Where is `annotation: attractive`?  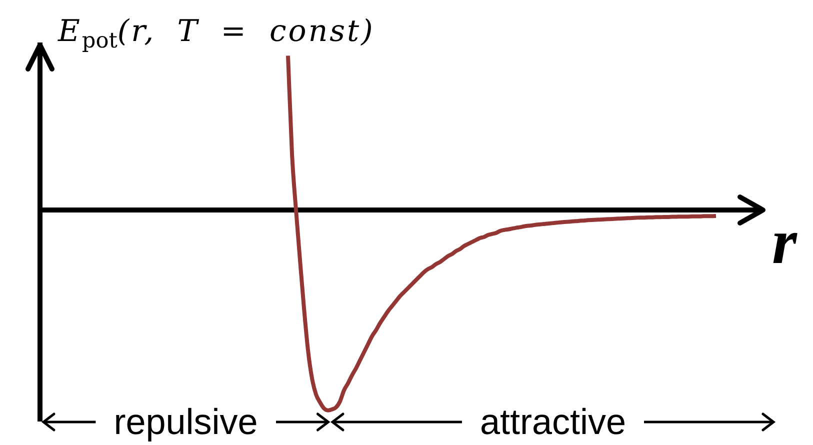 annotation: attractive is located at coordinates (553, 421).